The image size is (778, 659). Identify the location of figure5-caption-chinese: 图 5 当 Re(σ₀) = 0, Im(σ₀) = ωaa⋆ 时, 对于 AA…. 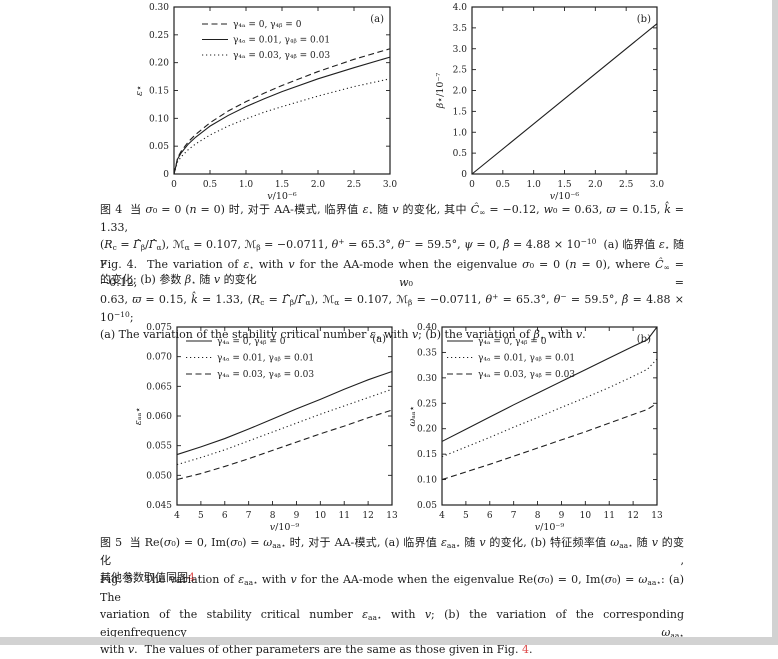
(392, 560).